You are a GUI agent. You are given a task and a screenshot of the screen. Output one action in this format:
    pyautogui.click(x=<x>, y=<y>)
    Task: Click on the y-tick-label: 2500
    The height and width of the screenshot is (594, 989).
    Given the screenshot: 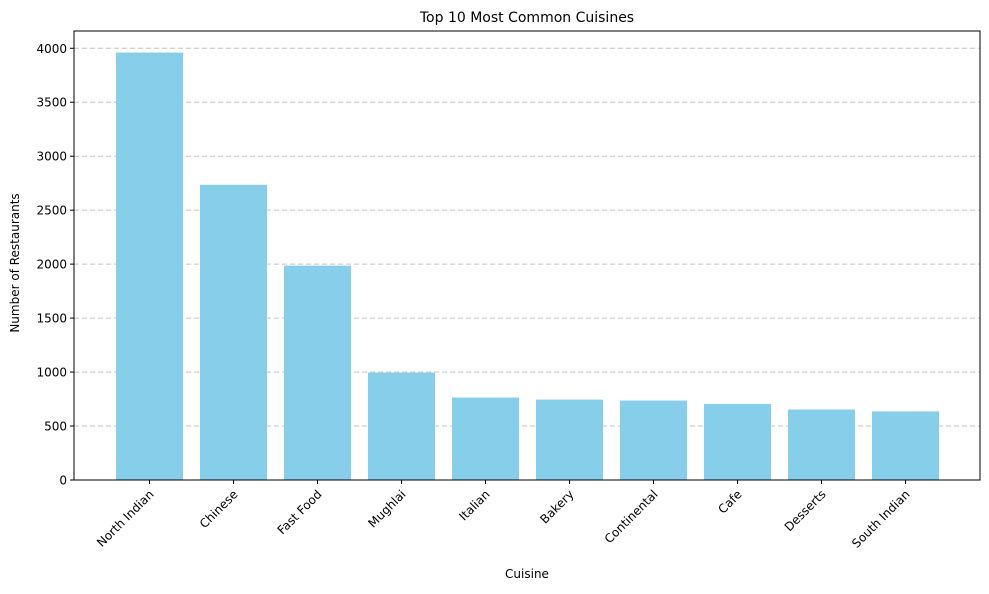 What is the action you would take?
    pyautogui.click(x=51, y=211)
    